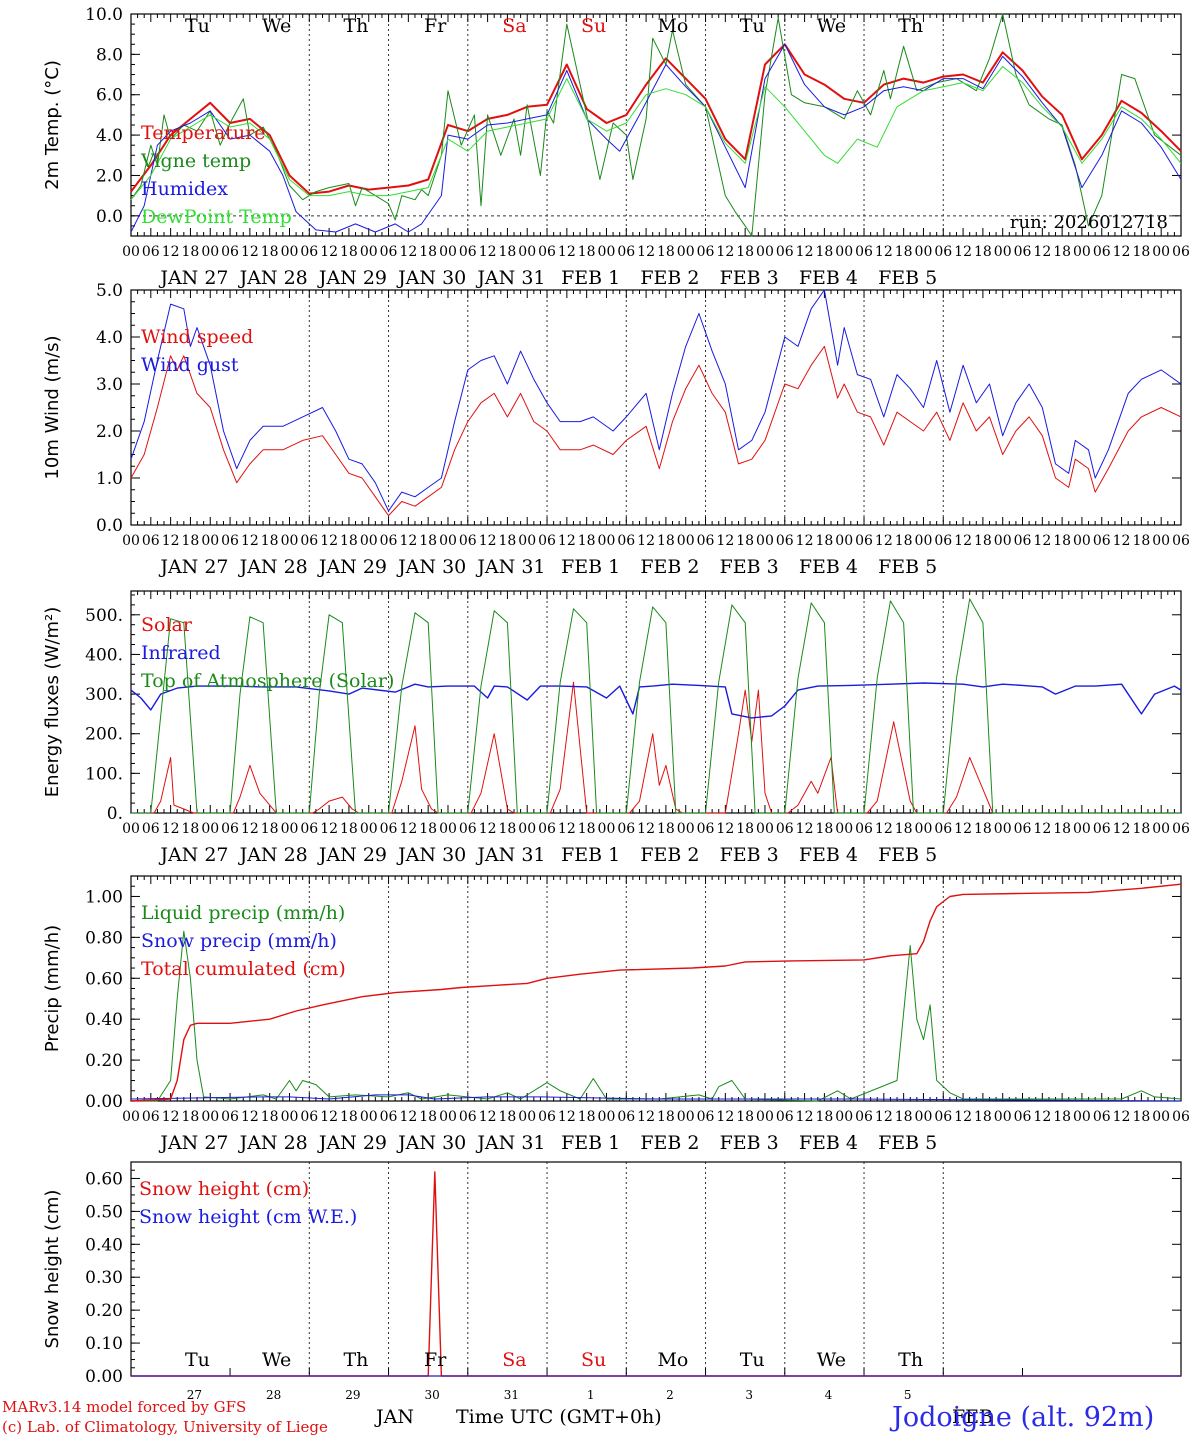 Image resolution: width=1194 pixels, height=1440 pixels. What do you see at coordinates (670, 1395) in the screenshot?
I see `snow-date-label: 2` at bounding box center [670, 1395].